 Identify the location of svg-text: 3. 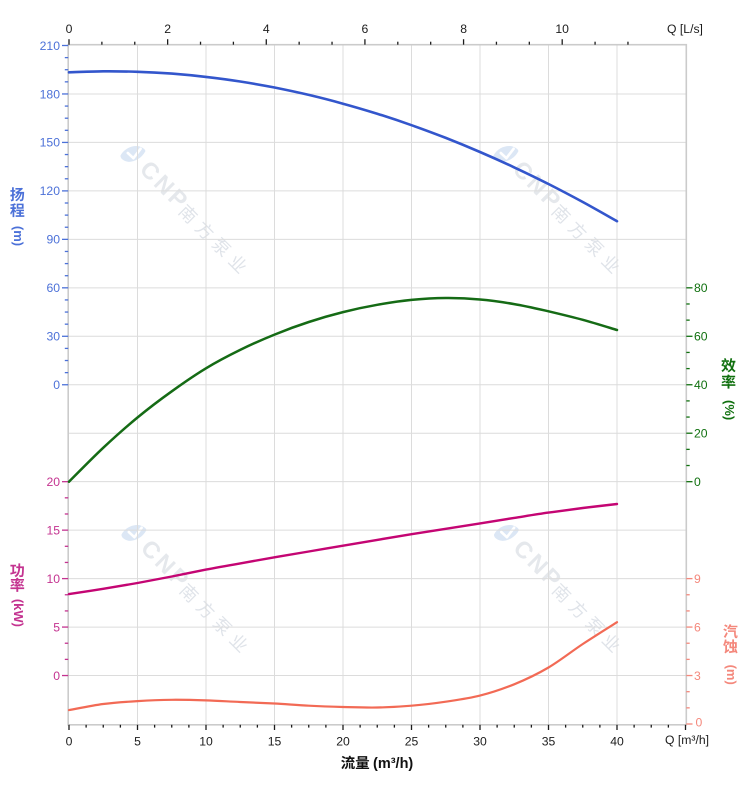
(697, 676).